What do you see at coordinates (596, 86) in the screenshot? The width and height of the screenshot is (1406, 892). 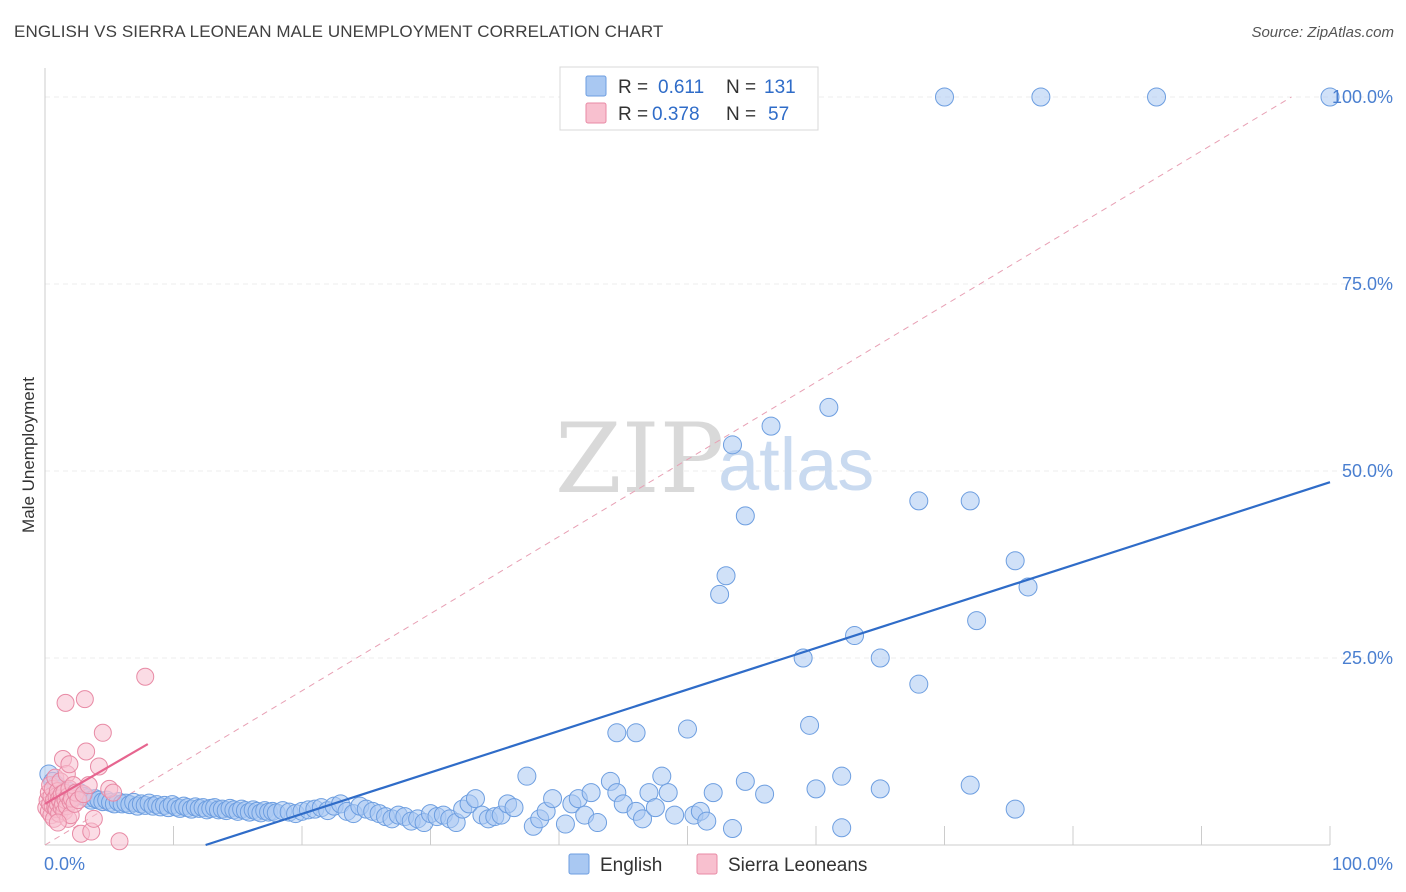 I see `legend-swatch-english` at bounding box center [596, 86].